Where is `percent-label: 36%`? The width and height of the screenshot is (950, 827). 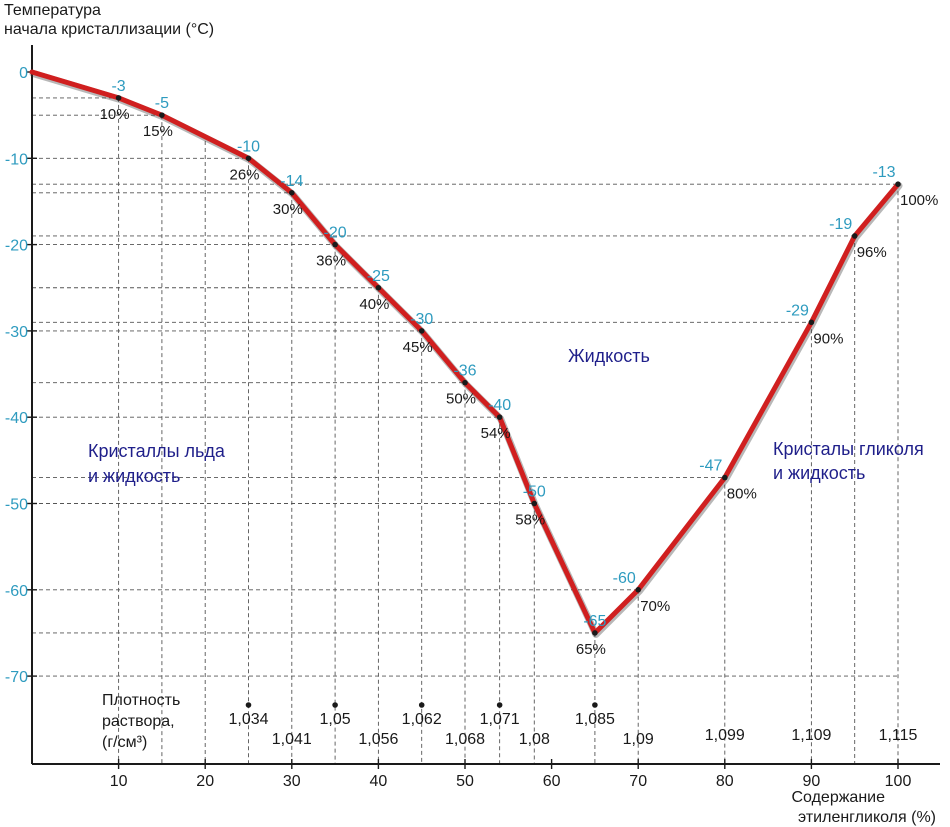 percent-label: 36% is located at coordinates (331, 261).